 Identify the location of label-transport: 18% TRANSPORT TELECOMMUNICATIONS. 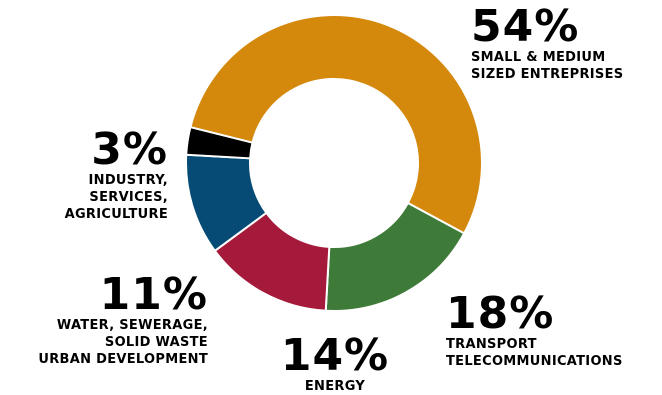
(534, 331).